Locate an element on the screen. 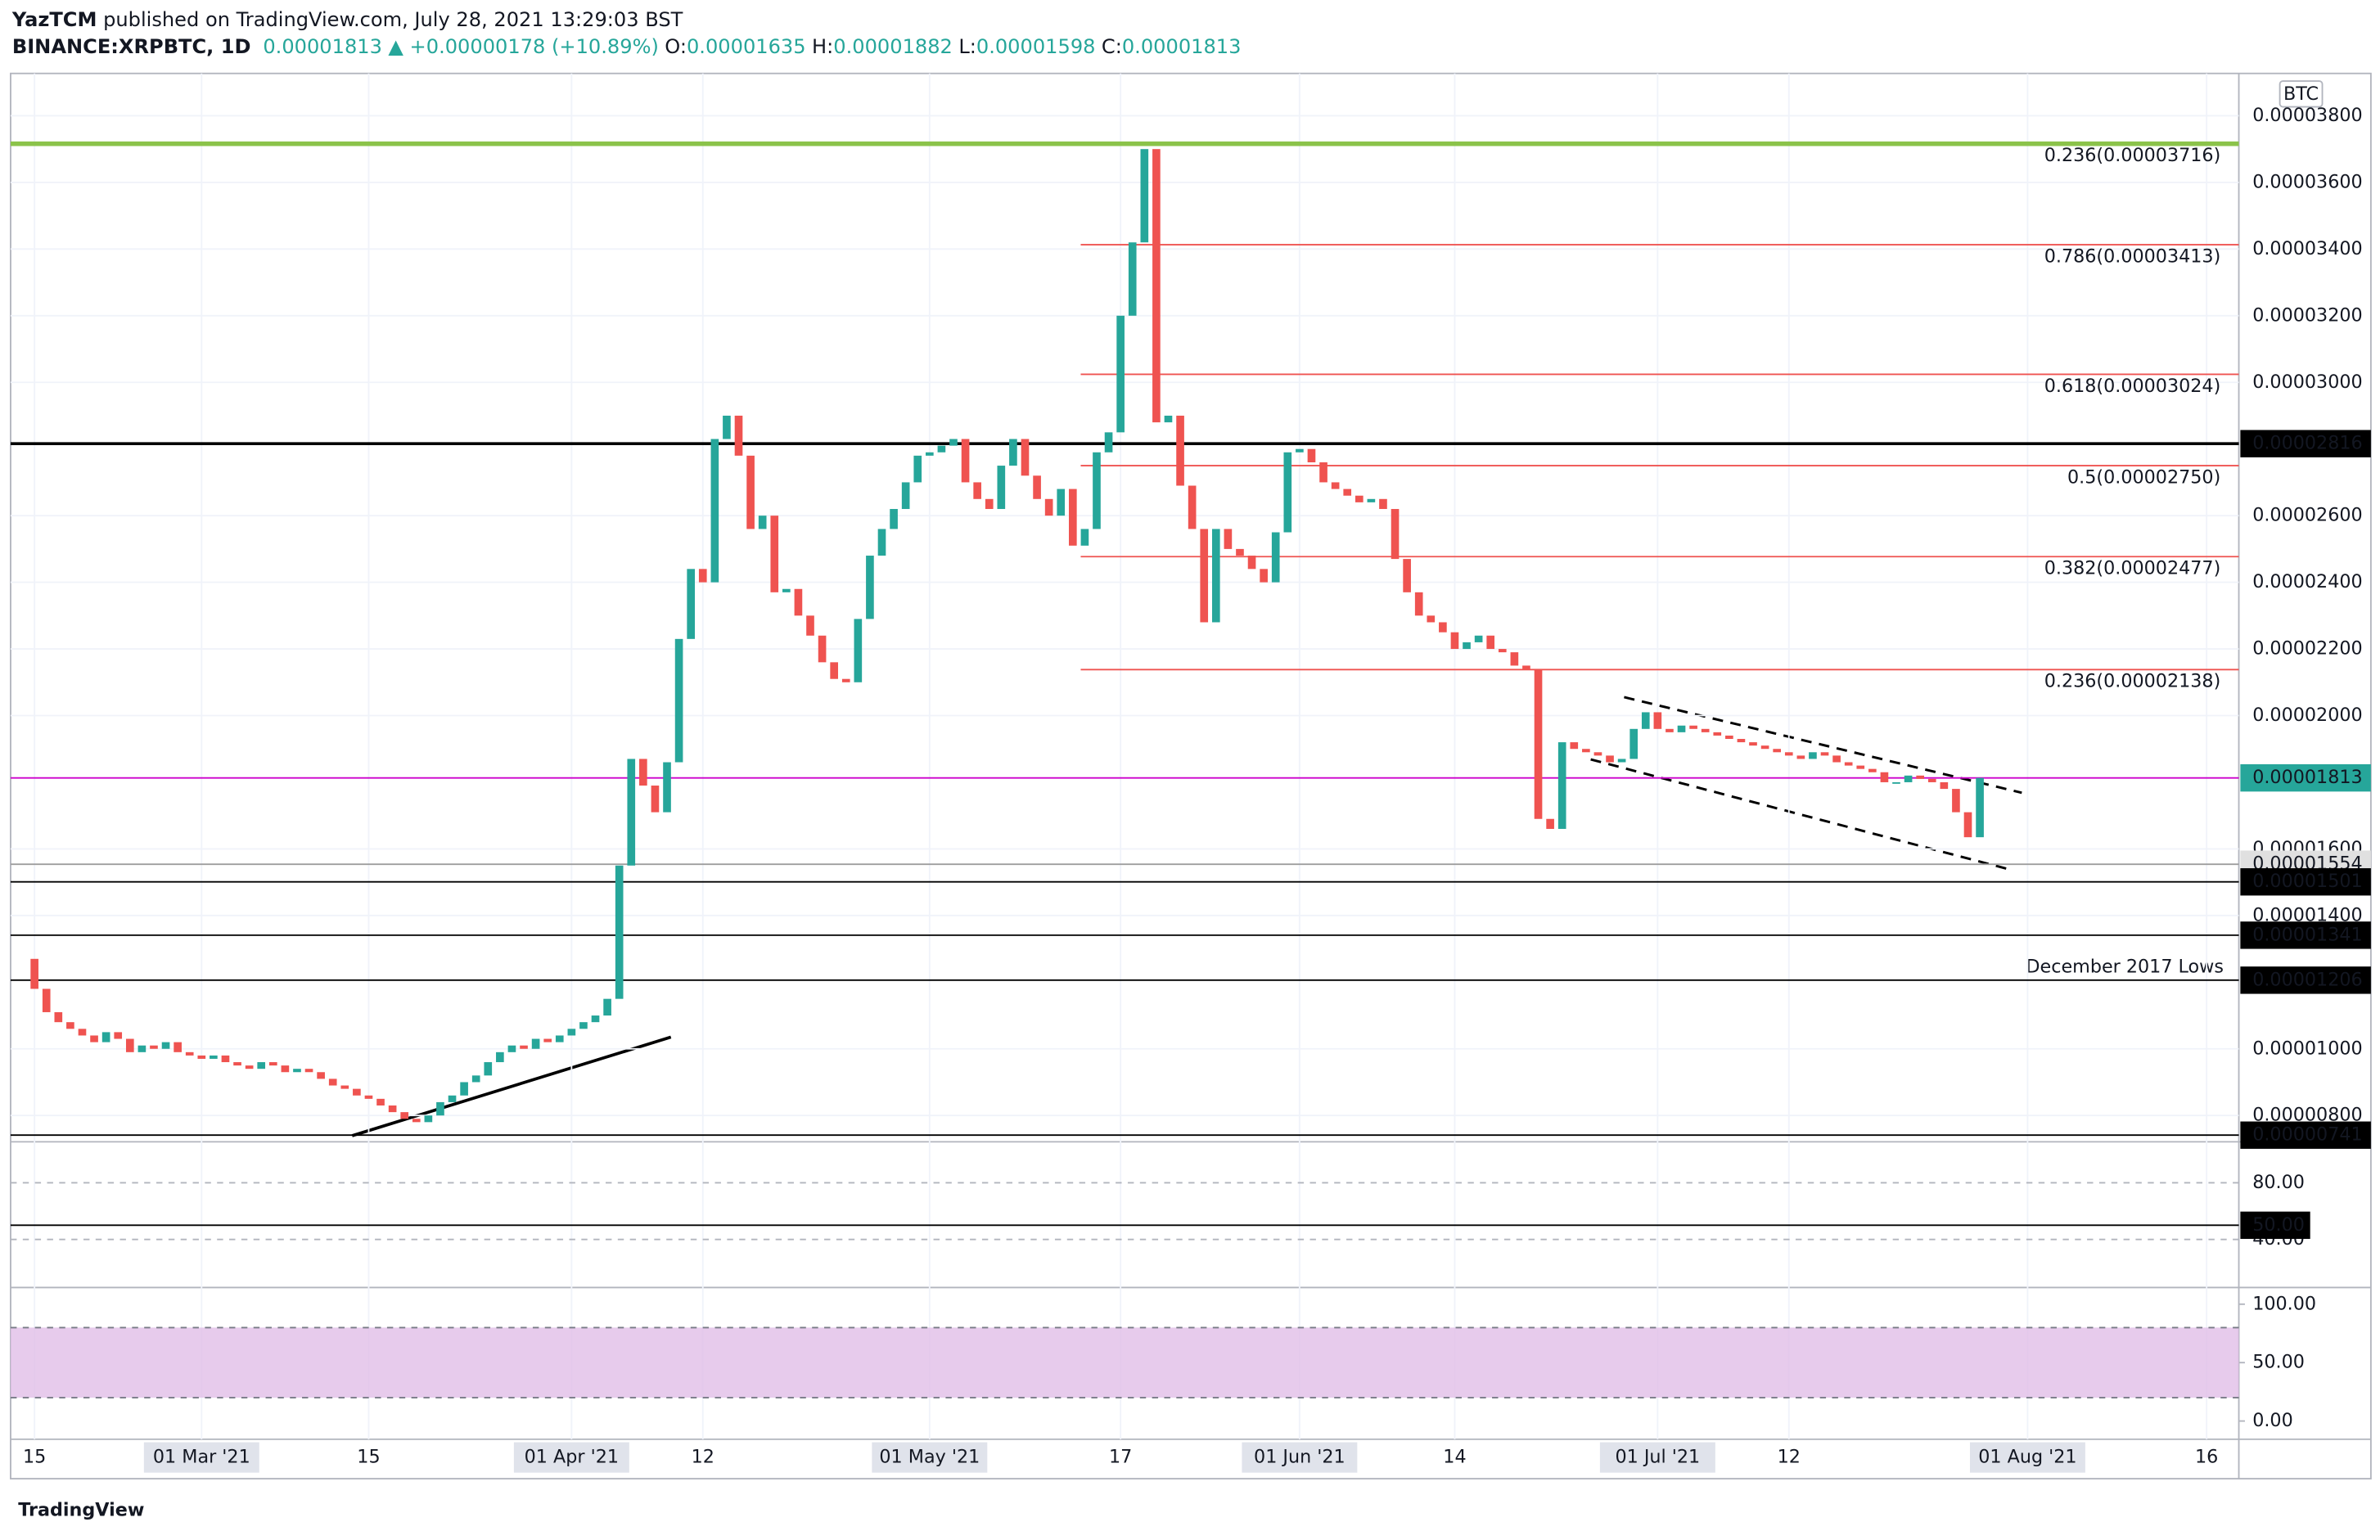 The height and width of the screenshot is (1540, 2380). price-label: 0.00001501 is located at coordinates (2307, 881).